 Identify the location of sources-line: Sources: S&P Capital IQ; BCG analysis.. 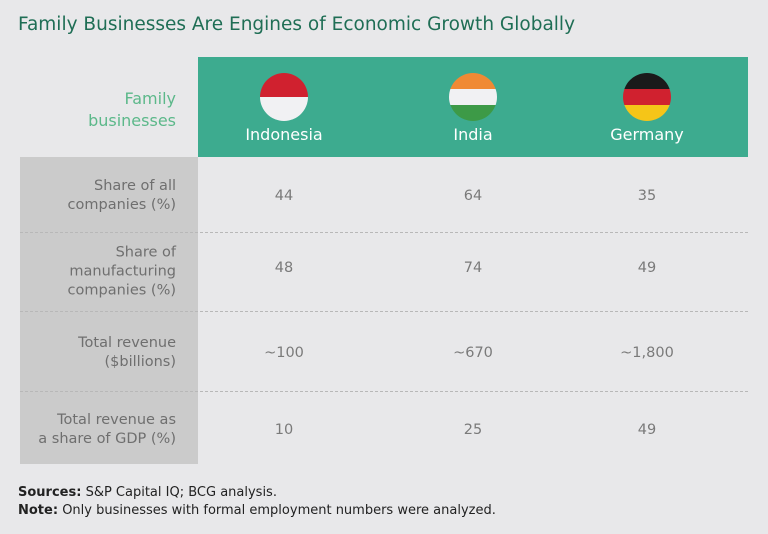
(147, 492).